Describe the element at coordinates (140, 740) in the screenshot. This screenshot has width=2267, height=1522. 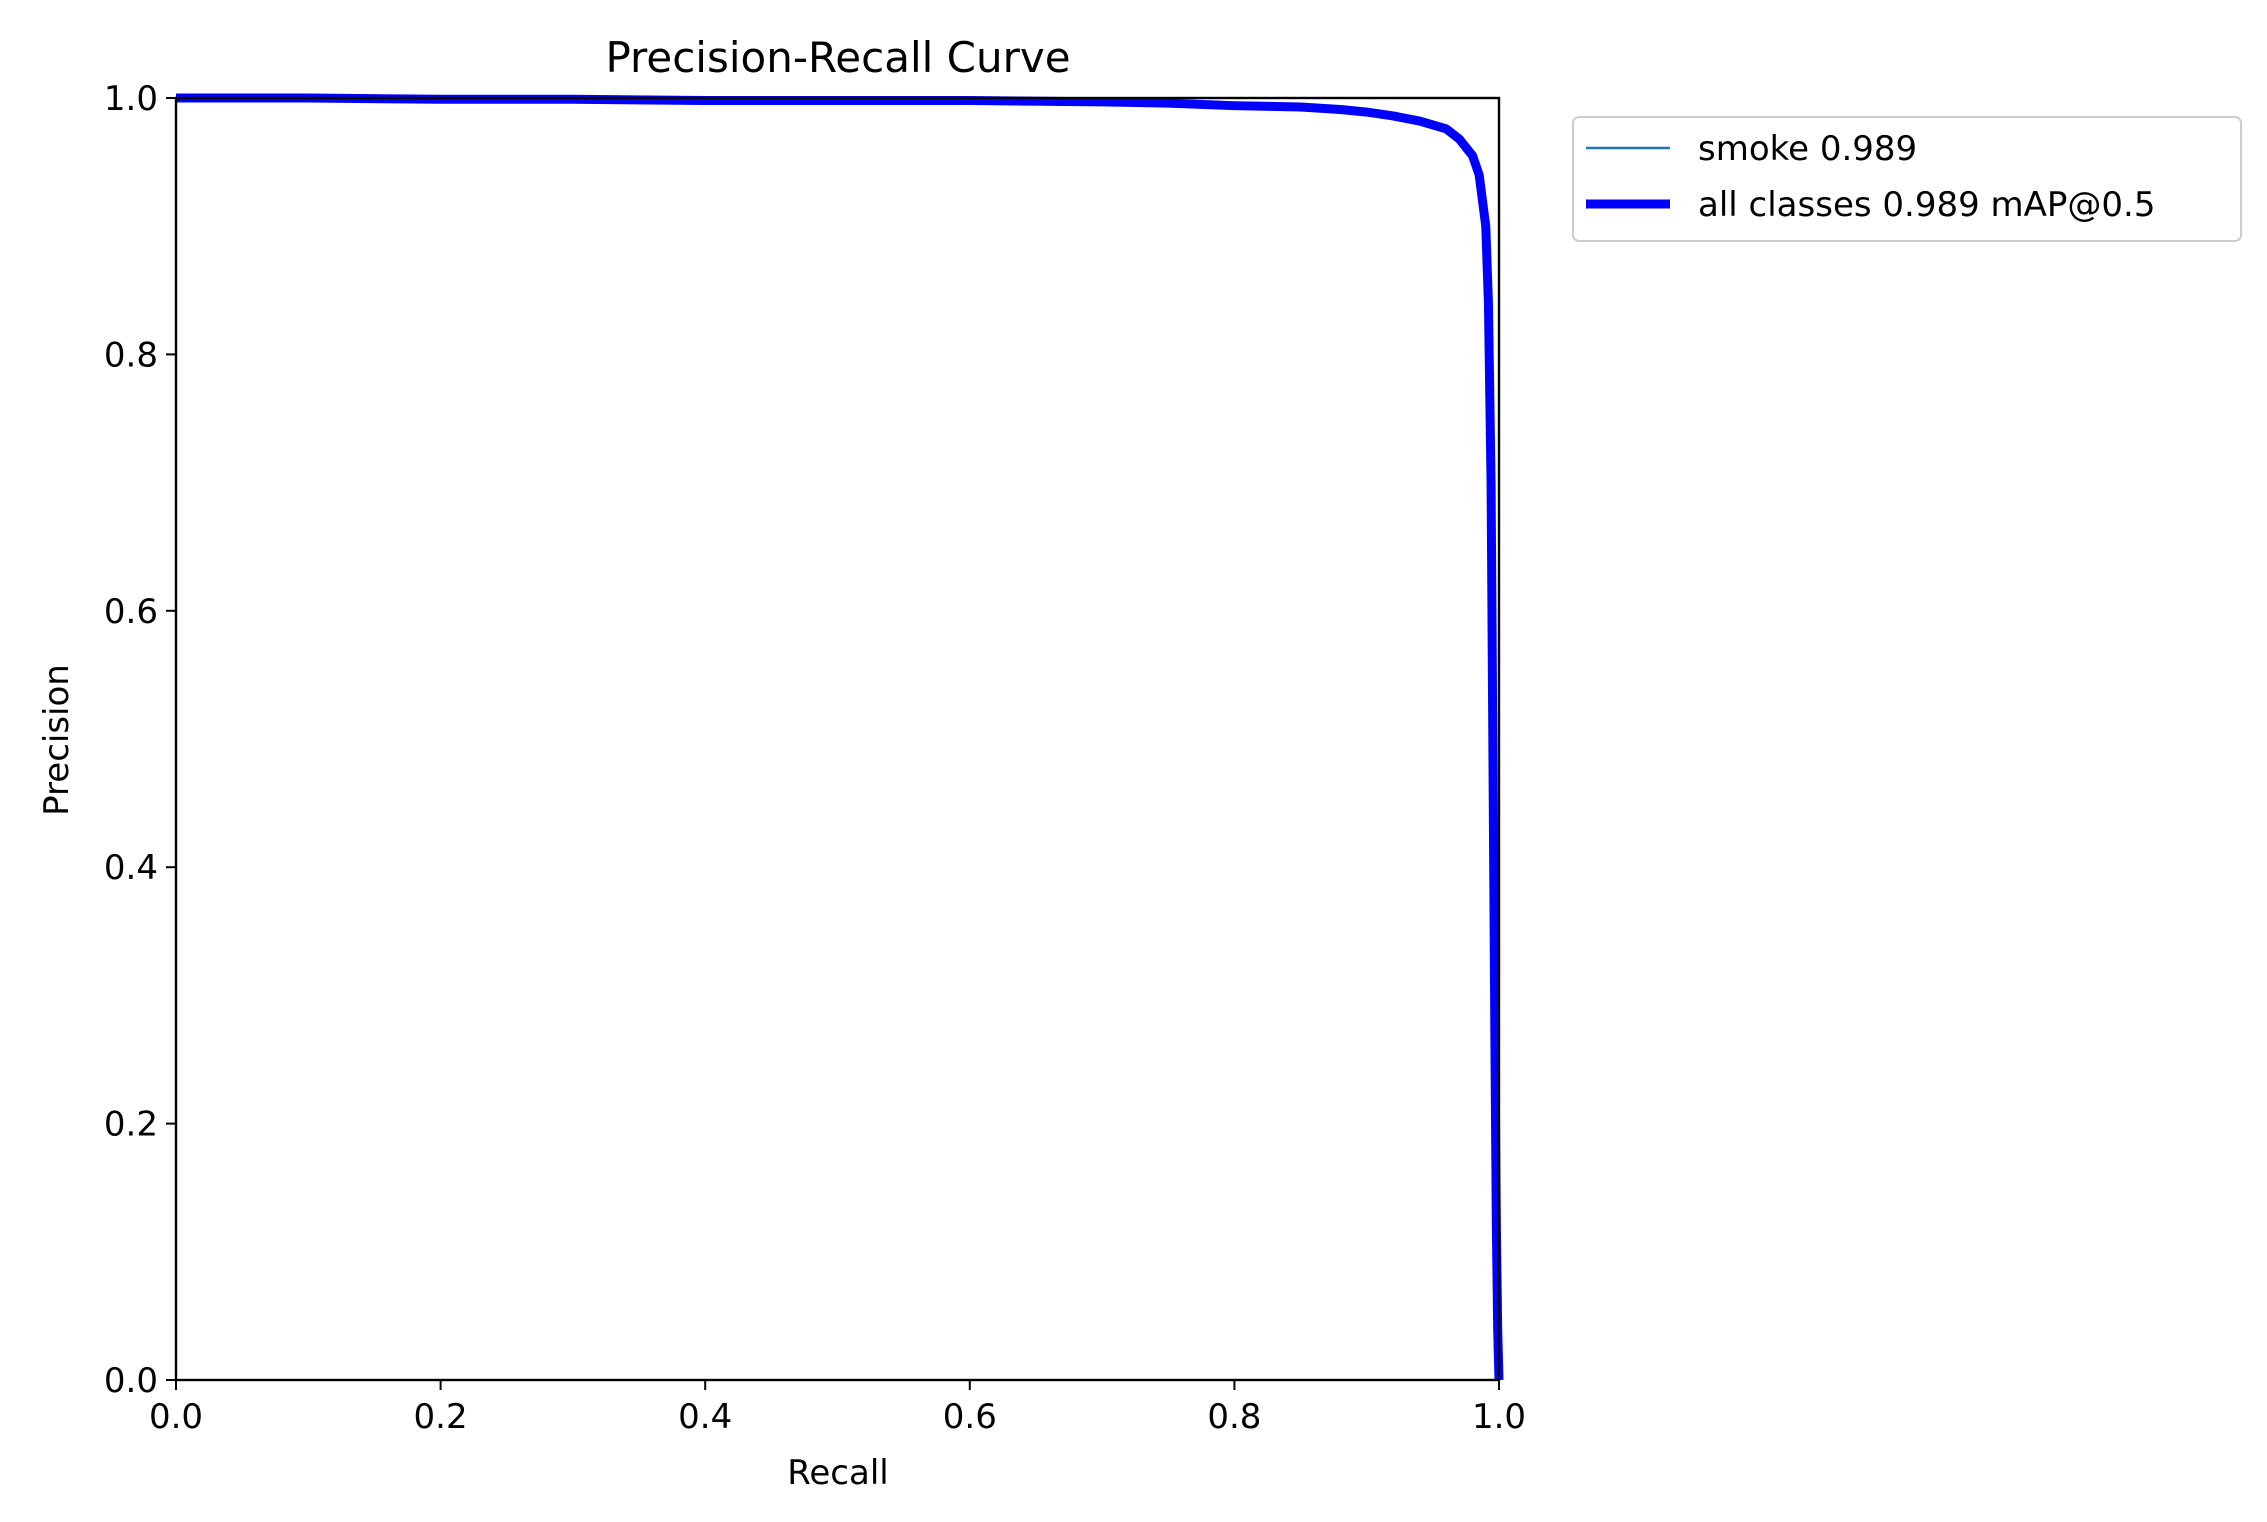
I see `y-axis-ticks: 0.0 0.2 0.4 0.6 0.8 1.0` at that location.